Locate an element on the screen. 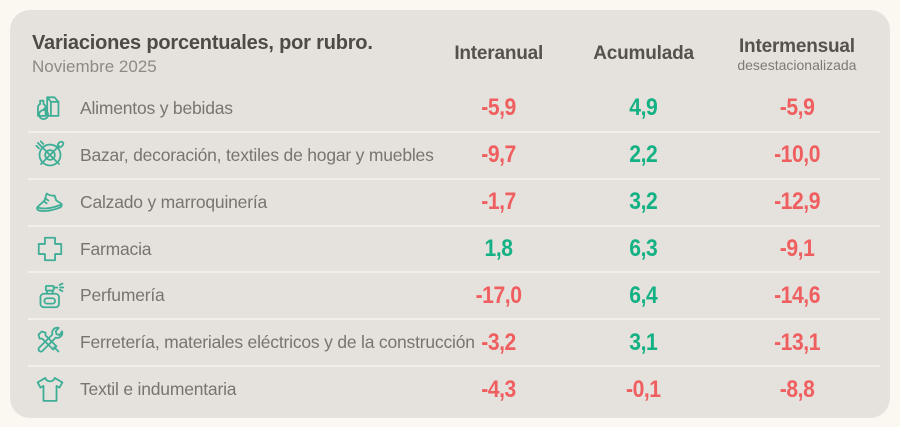 This screenshot has height=427, width=900. value-interanual: -4,3 is located at coordinates (499, 389).